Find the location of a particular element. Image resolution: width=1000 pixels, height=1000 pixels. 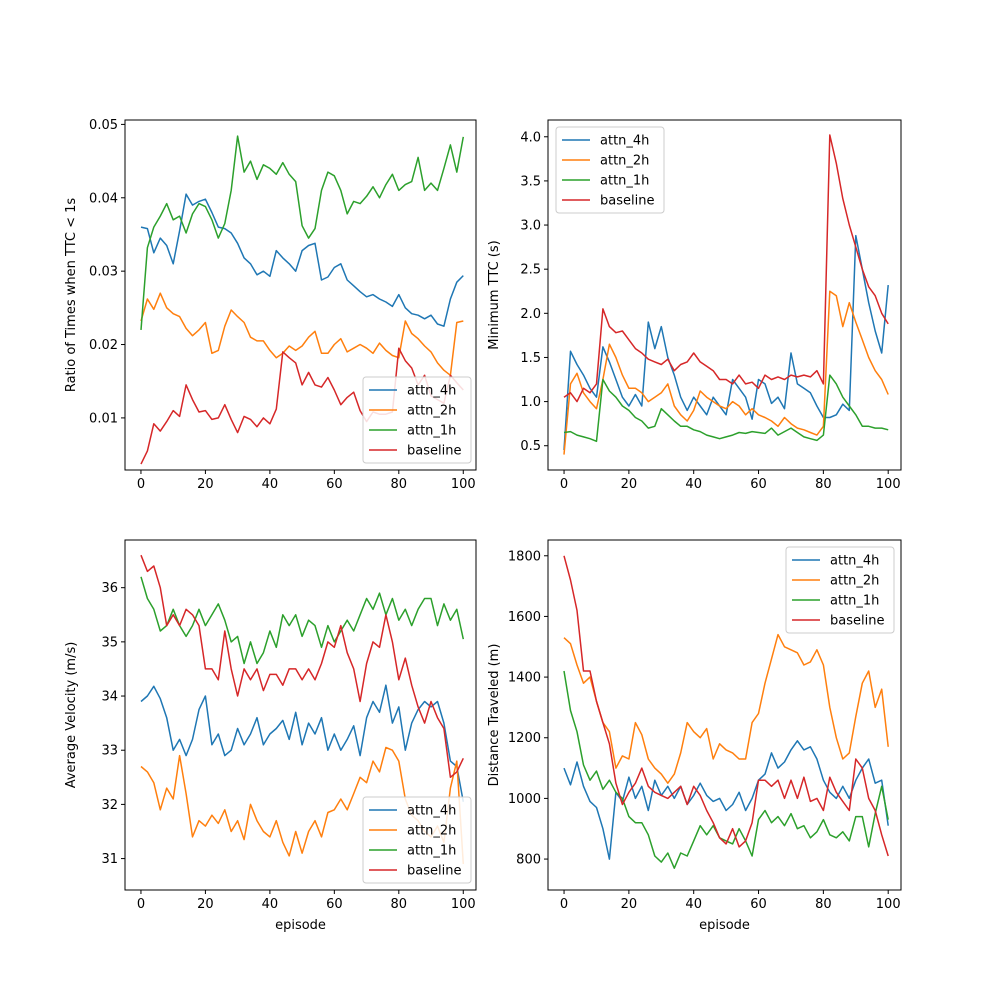

y-tick-label: 3.0 is located at coordinates (530, 226).